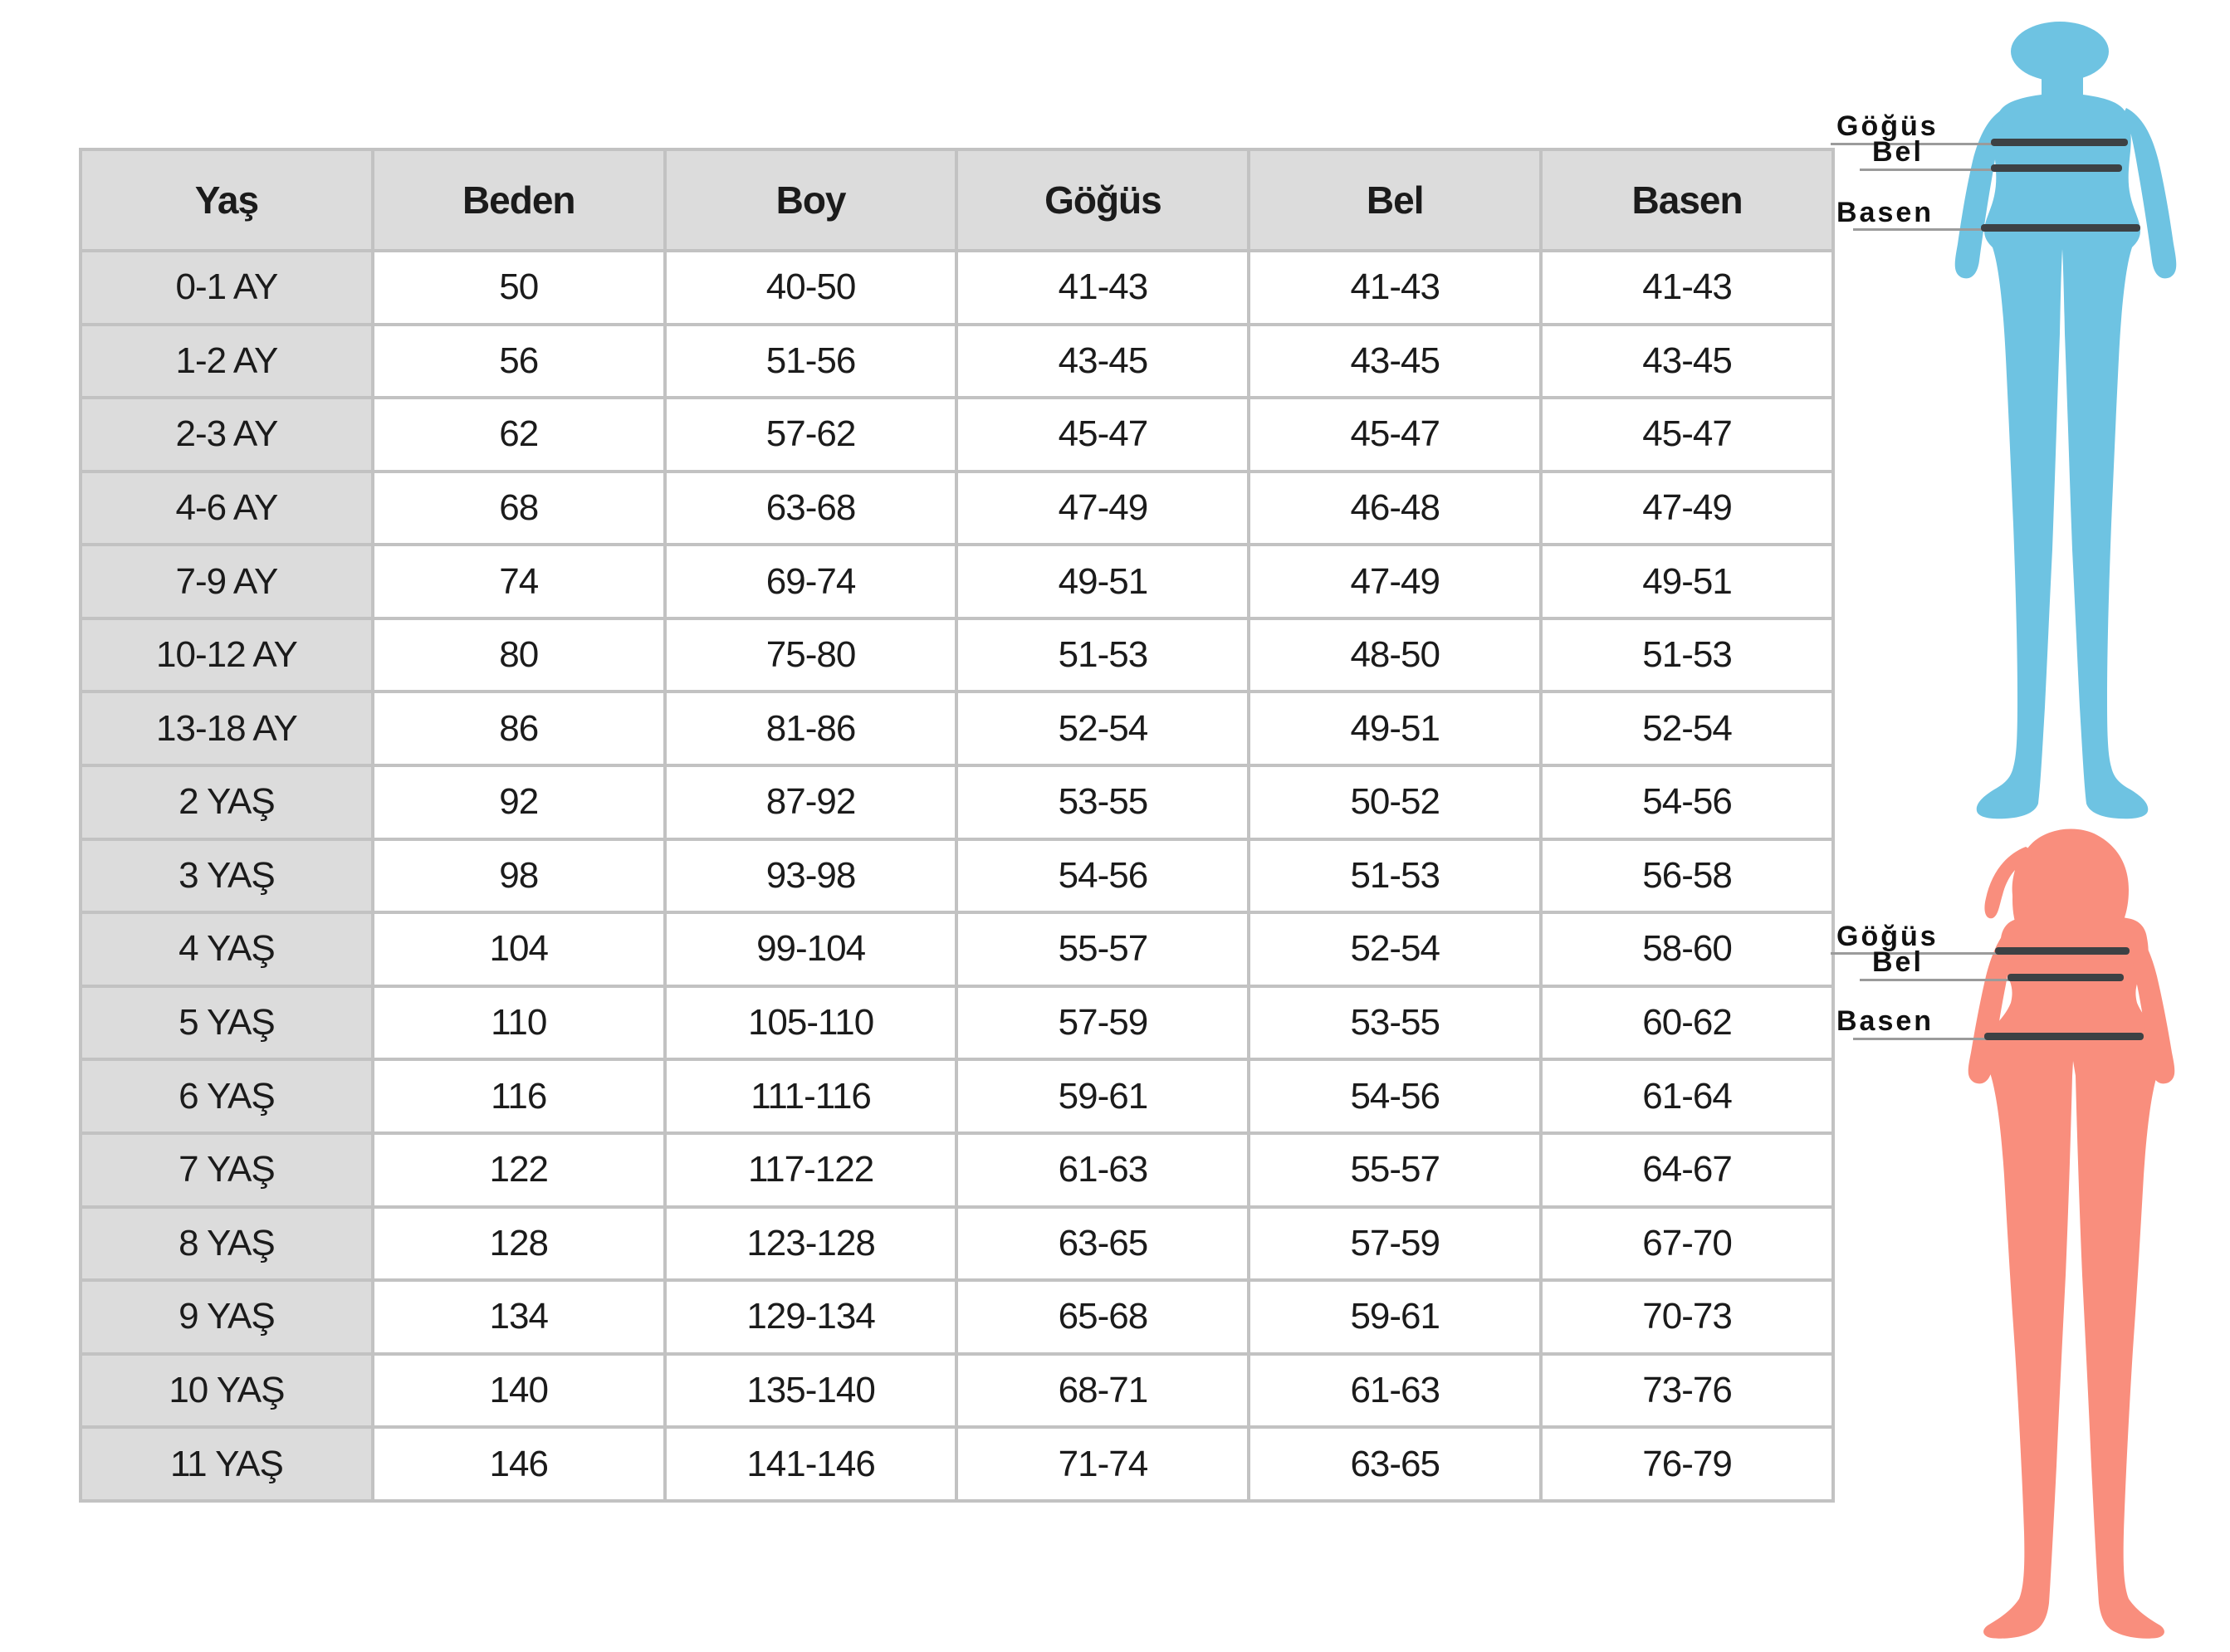 The image size is (2230, 1652). What do you see at coordinates (1103, 200) in the screenshot?
I see `column-header-3: Göğüs` at bounding box center [1103, 200].